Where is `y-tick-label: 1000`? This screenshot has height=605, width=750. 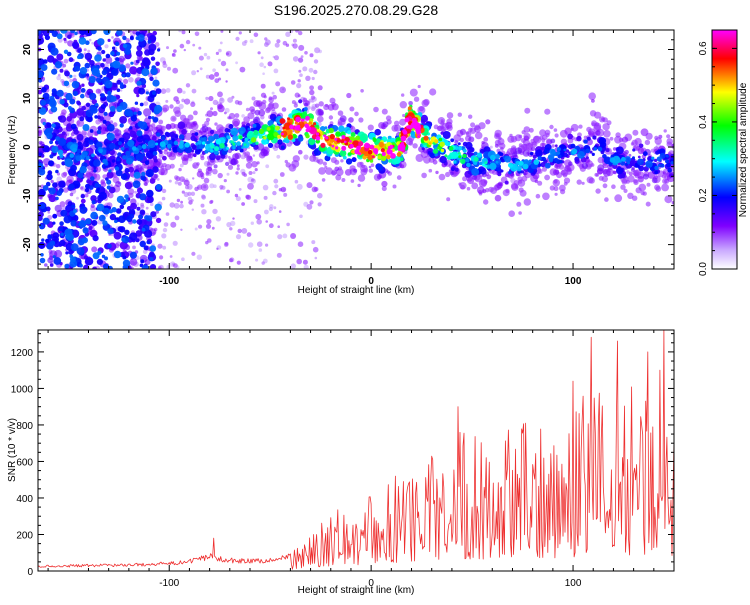
y-tick-label: 1000 is located at coordinates (22, 389).